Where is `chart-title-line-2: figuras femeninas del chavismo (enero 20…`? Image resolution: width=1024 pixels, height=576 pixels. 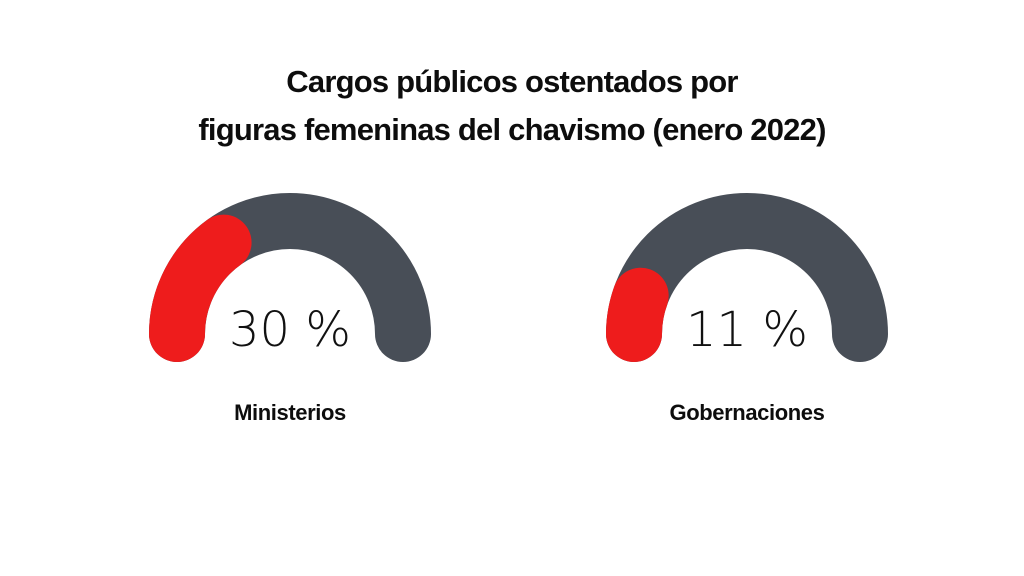 chart-title-line-2: figuras femeninas del chavismo (enero 20… is located at coordinates (512, 129).